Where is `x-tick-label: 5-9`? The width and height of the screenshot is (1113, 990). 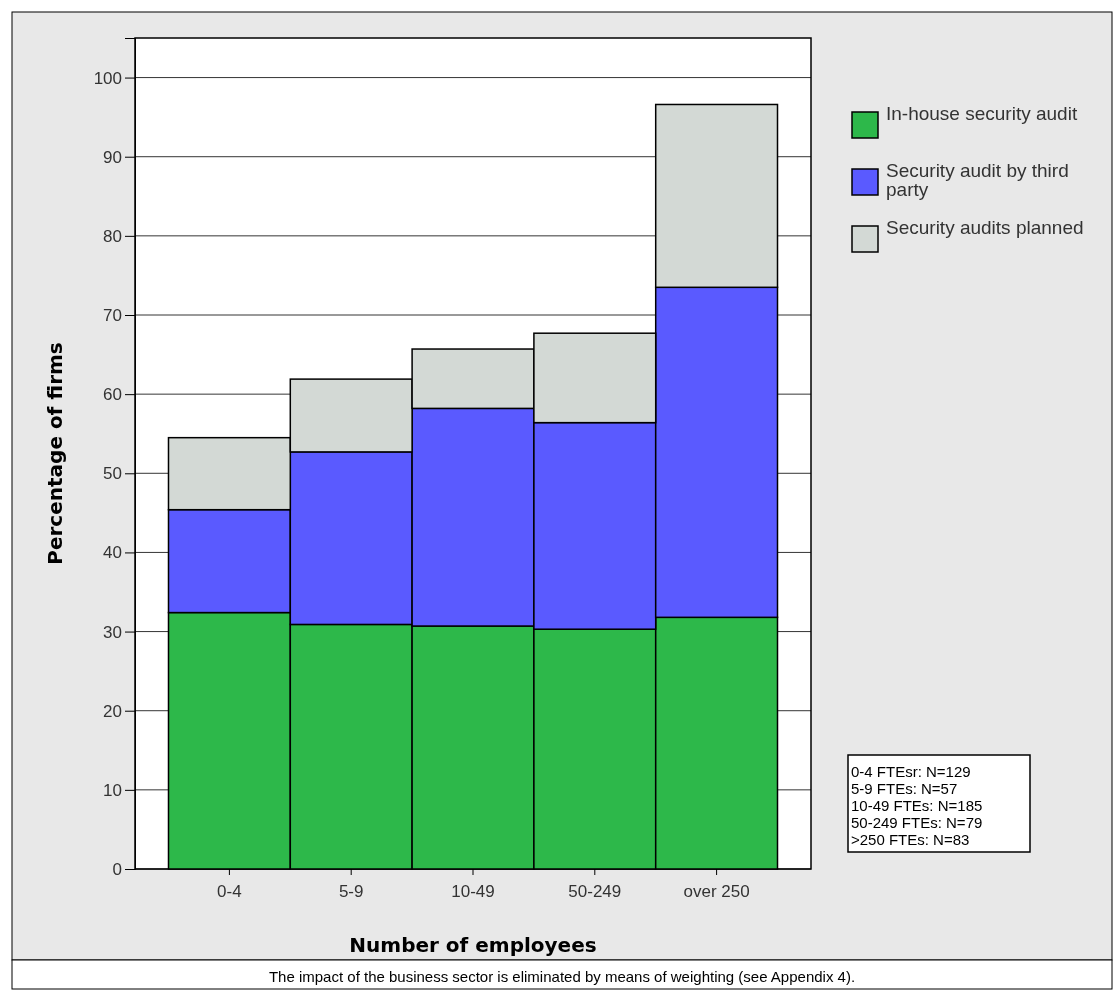 x-tick-label: 5-9 is located at coordinates (351, 891).